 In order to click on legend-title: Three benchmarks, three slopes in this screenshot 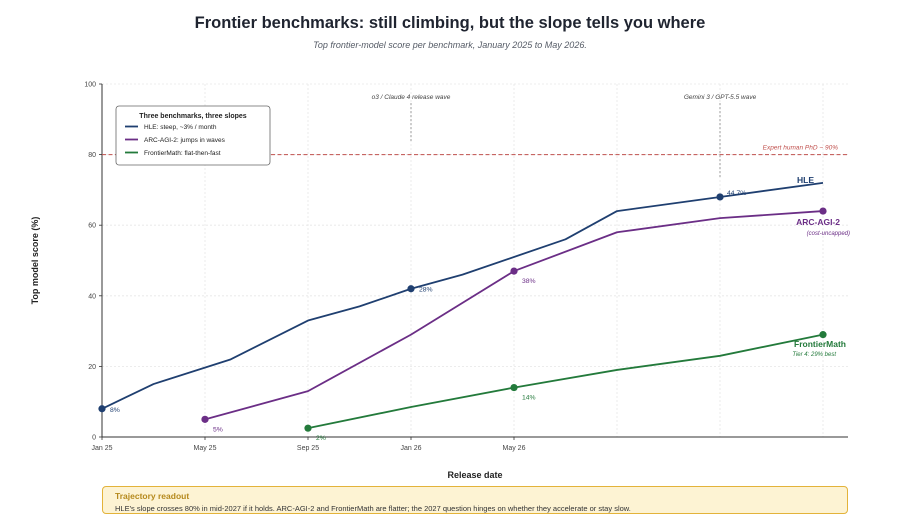, I will do `click(192, 116)`.